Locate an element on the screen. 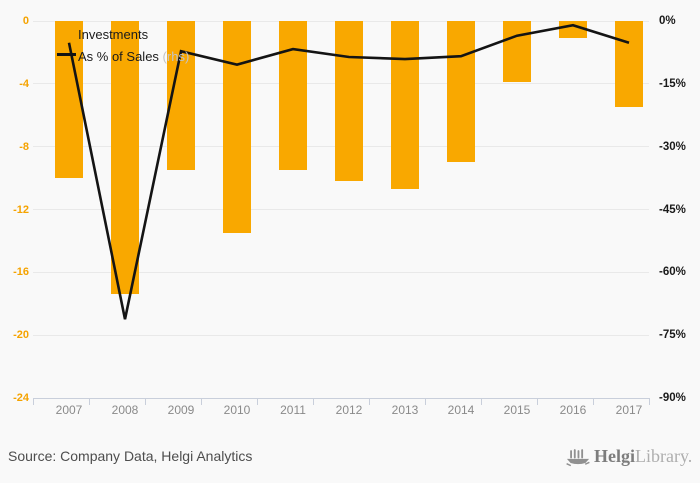 The height and width of the screenshot is (483, 700). helgi-library-logo: HelgiLibrary. is located at coordinates (629, 456).